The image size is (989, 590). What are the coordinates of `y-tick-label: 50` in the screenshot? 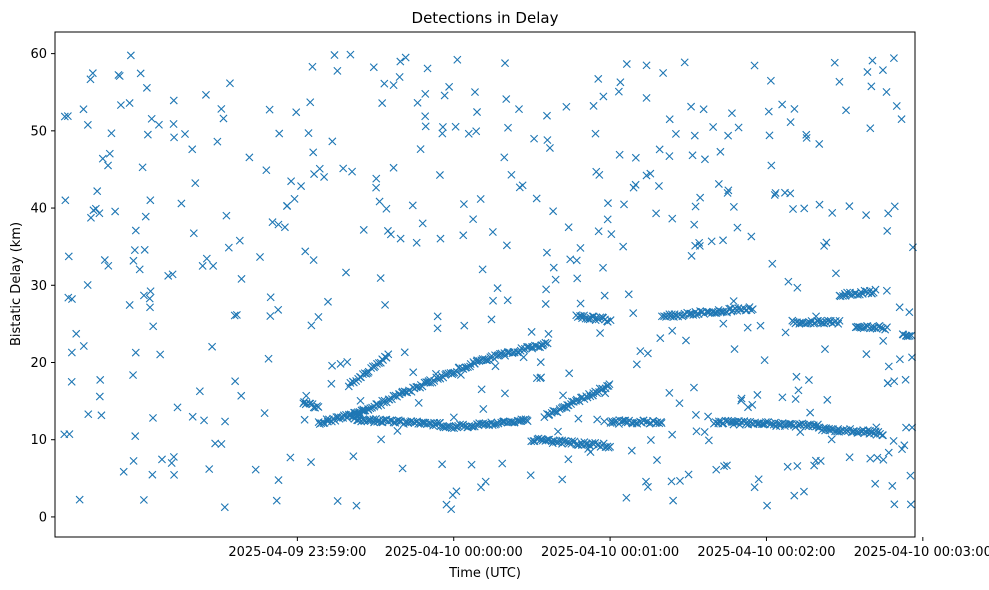 It's located at (38, 131).